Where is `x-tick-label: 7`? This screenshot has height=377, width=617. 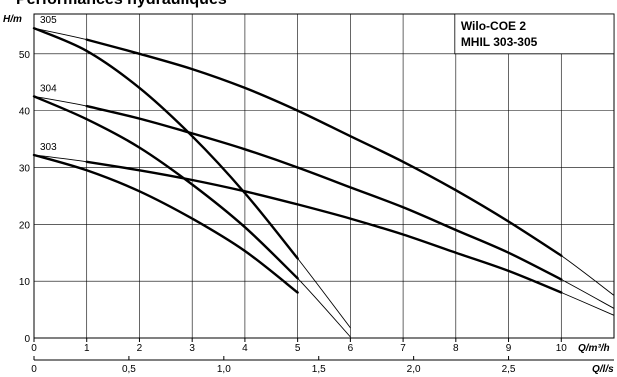
x-tick-label: 7 is located at coordinates (403, 348).